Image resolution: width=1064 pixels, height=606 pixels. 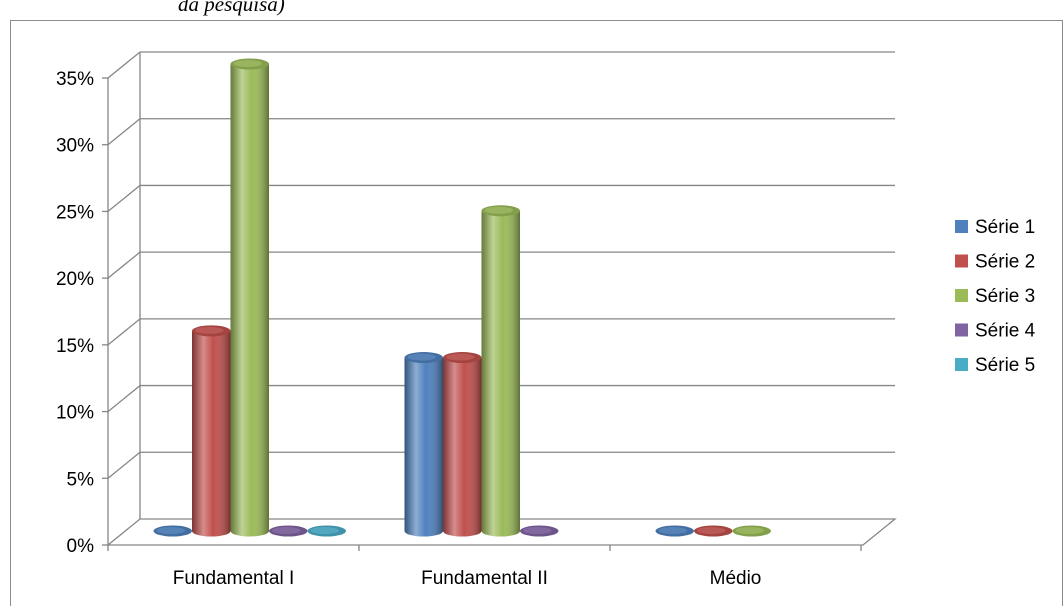 I want to click on floor, so click(x=501, y=532).